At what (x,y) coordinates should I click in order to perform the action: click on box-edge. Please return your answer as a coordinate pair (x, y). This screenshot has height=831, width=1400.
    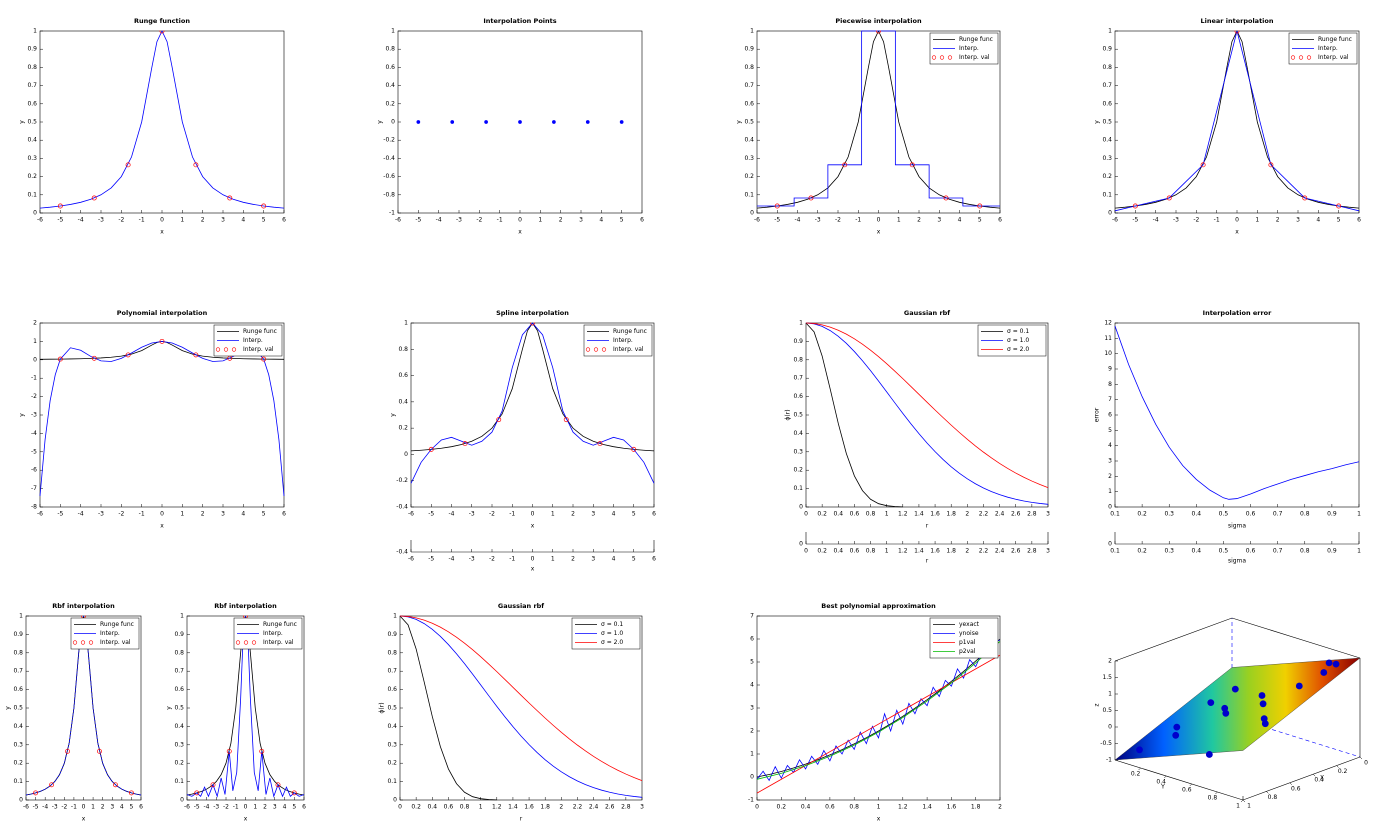
    Looking at the image, I should click on (1173, 639).